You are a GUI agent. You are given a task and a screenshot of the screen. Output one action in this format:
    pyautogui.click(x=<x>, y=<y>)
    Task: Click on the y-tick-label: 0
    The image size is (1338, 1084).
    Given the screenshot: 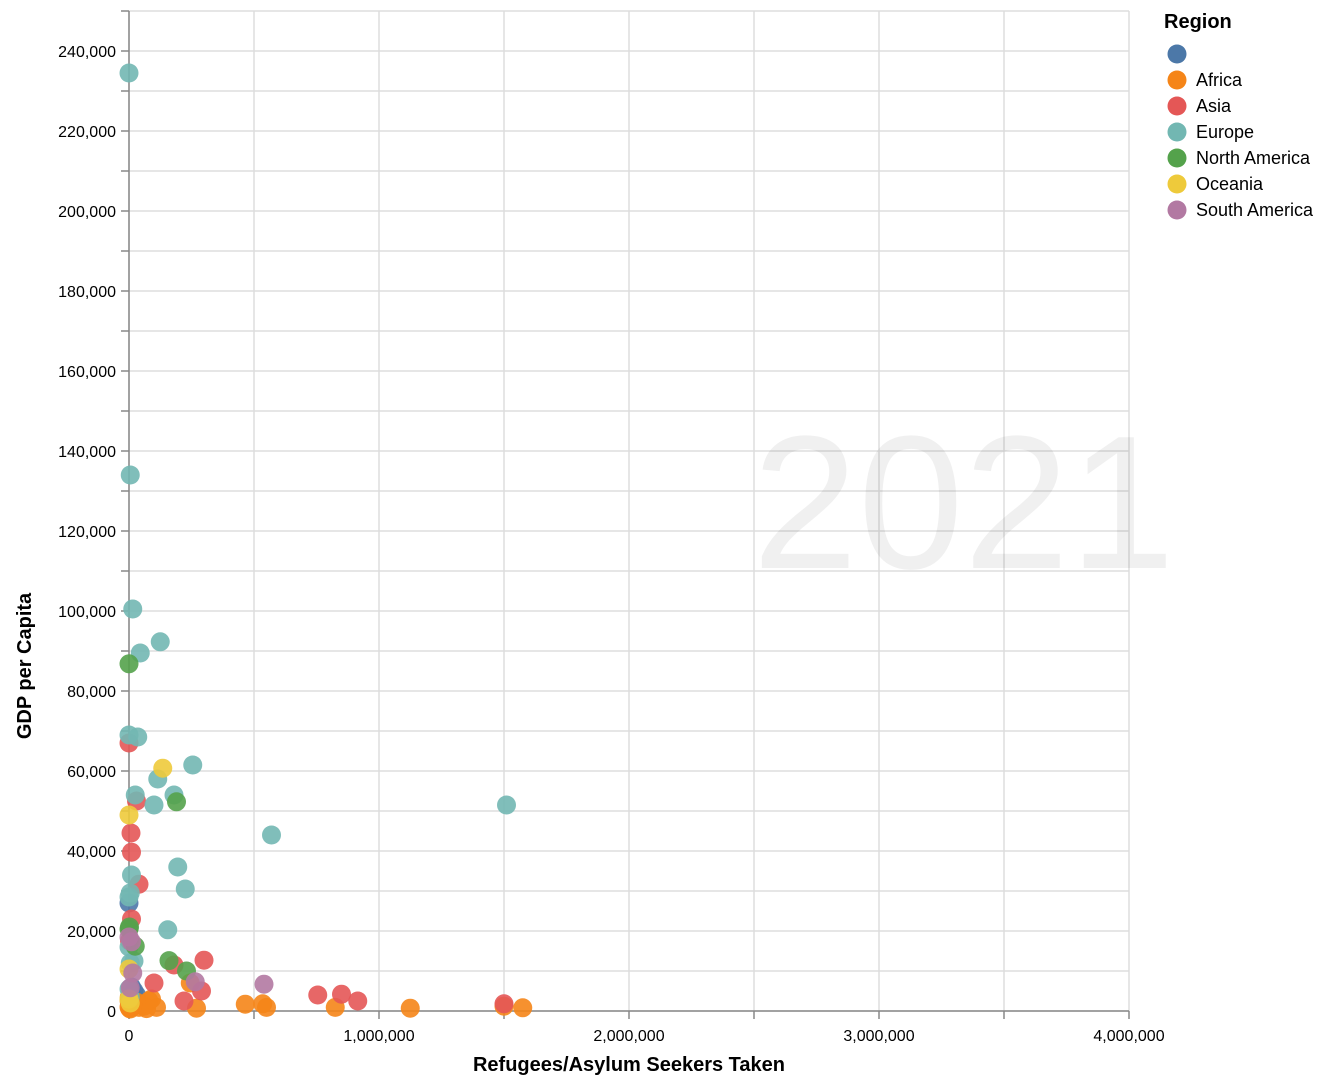 What is the action you would take?
    pyautogui.click(x=111, y=1012)
    